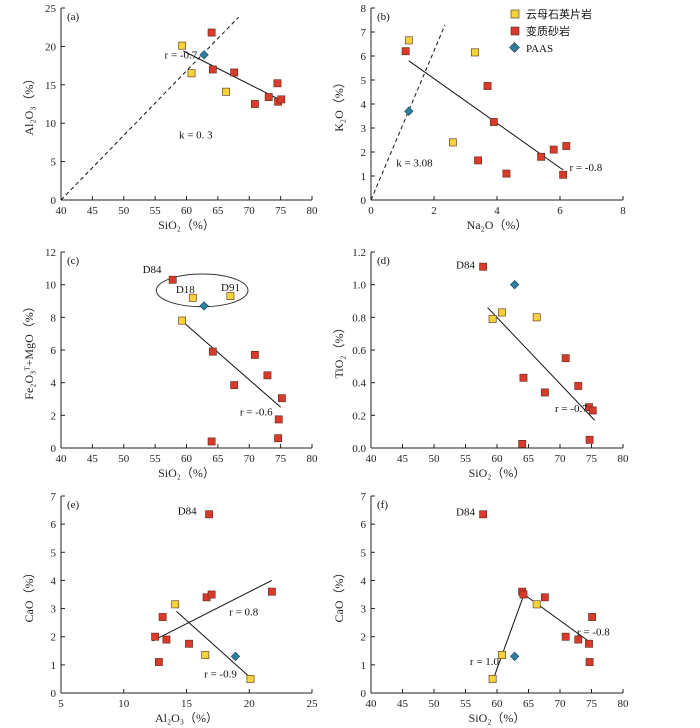 This screenshot has height=728, width=700. I want to click on y-tick-label: 0.0, so click(359, 449).